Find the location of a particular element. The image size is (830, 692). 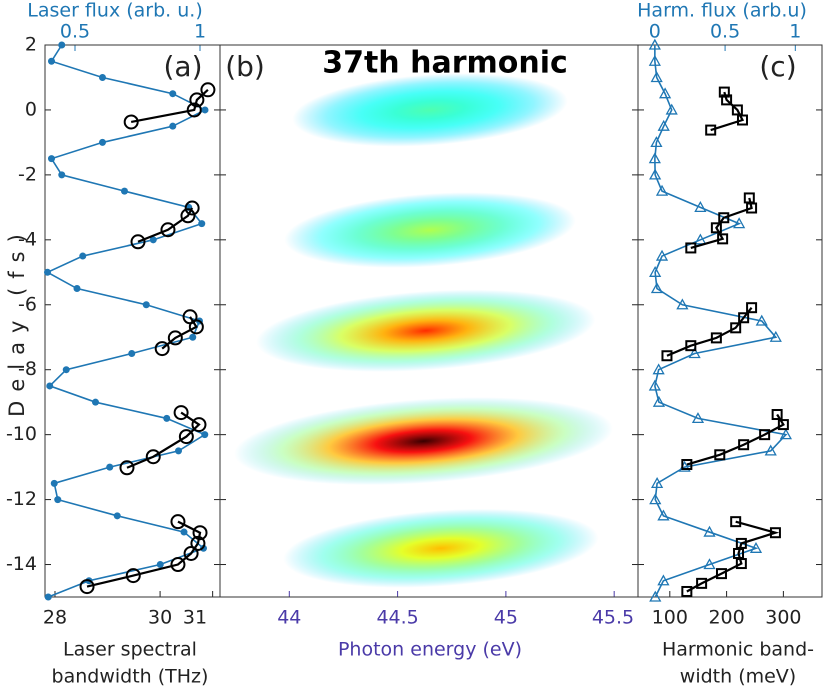

y-tick-label: -2 is located at coordinates (27, 174).